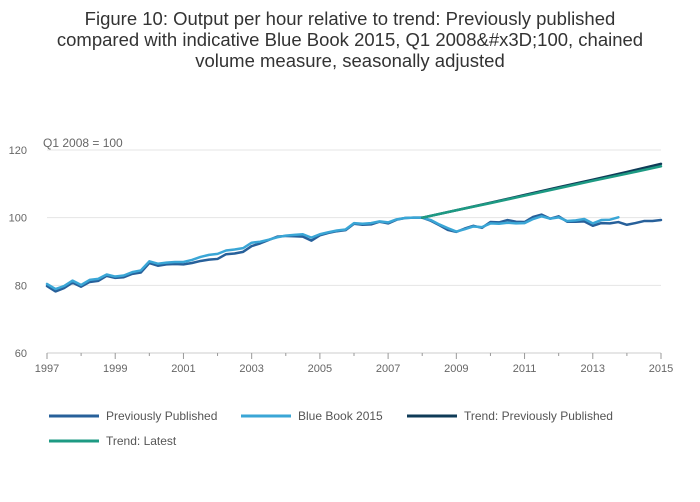 The image size is (700, 502). Describe the element at coordinates (47, 369) in the screenshot. I see `x-tick-label-1997: 1997` at that location.